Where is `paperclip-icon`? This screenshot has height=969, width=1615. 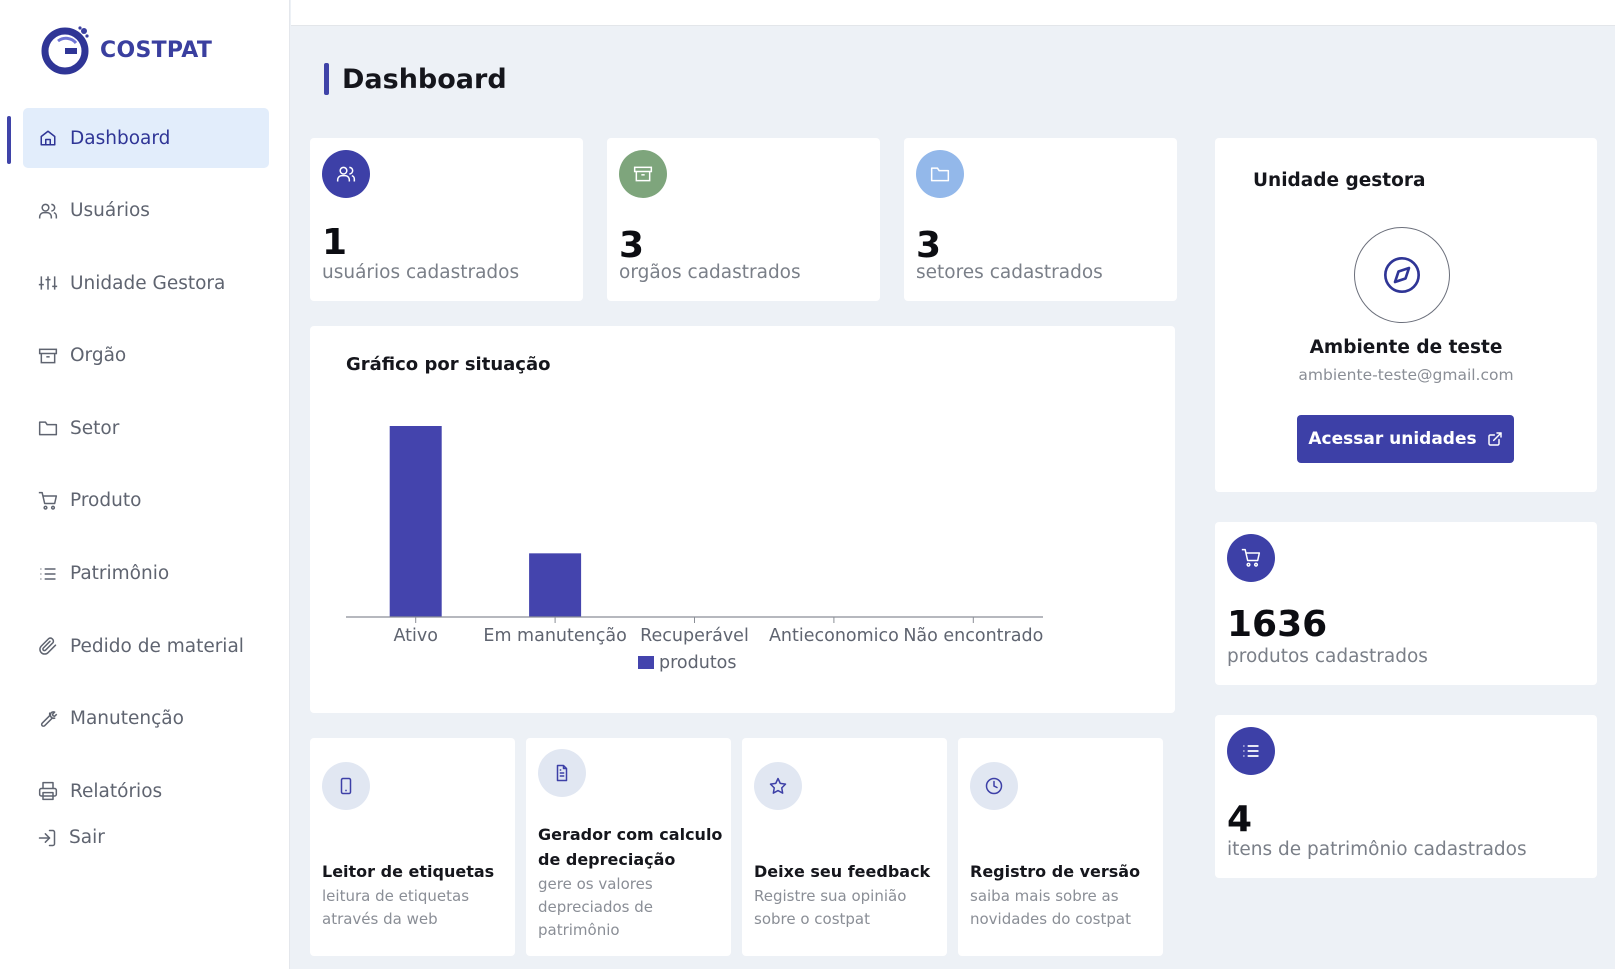 paperclip-icon is located at coordinates (48, 646).